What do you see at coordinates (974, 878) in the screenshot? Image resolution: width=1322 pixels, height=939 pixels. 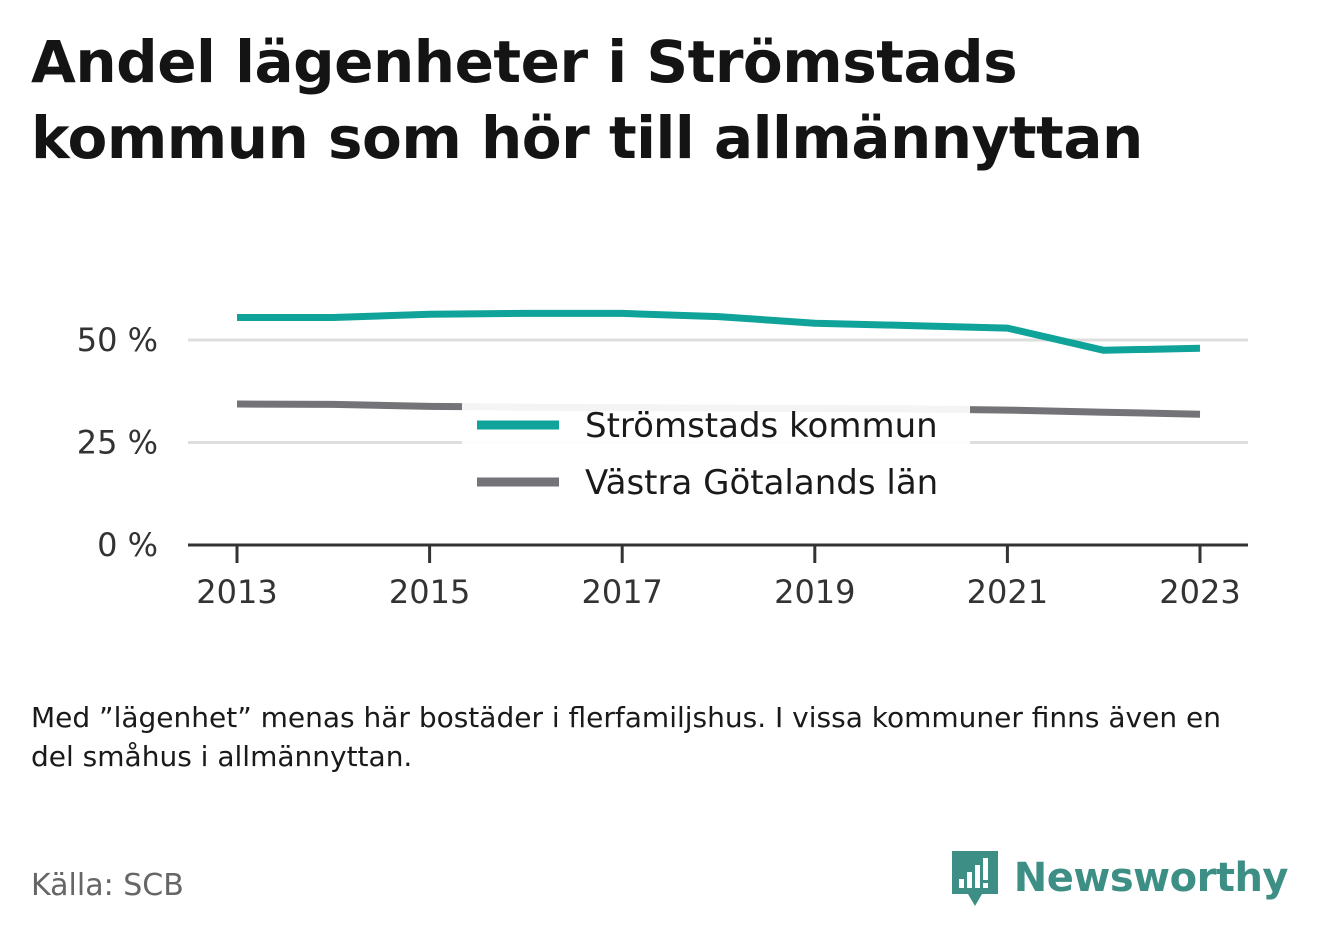 I see `newsworthy-logo-icon` at bounding box center [974, 878].